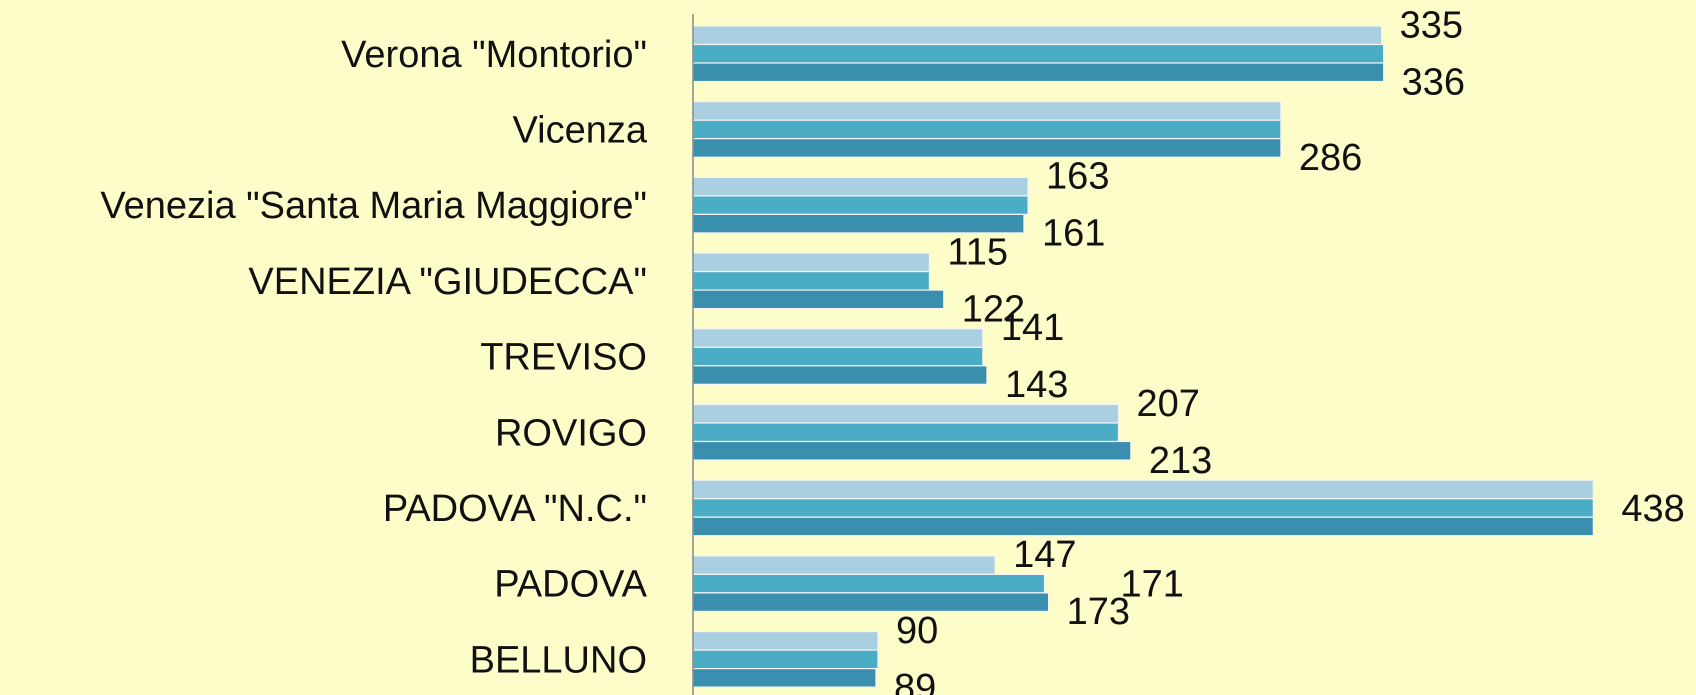  Describe the element at coordinates (558, 660) in the screenshot. I see `category-label: BELLUNO` at that location.